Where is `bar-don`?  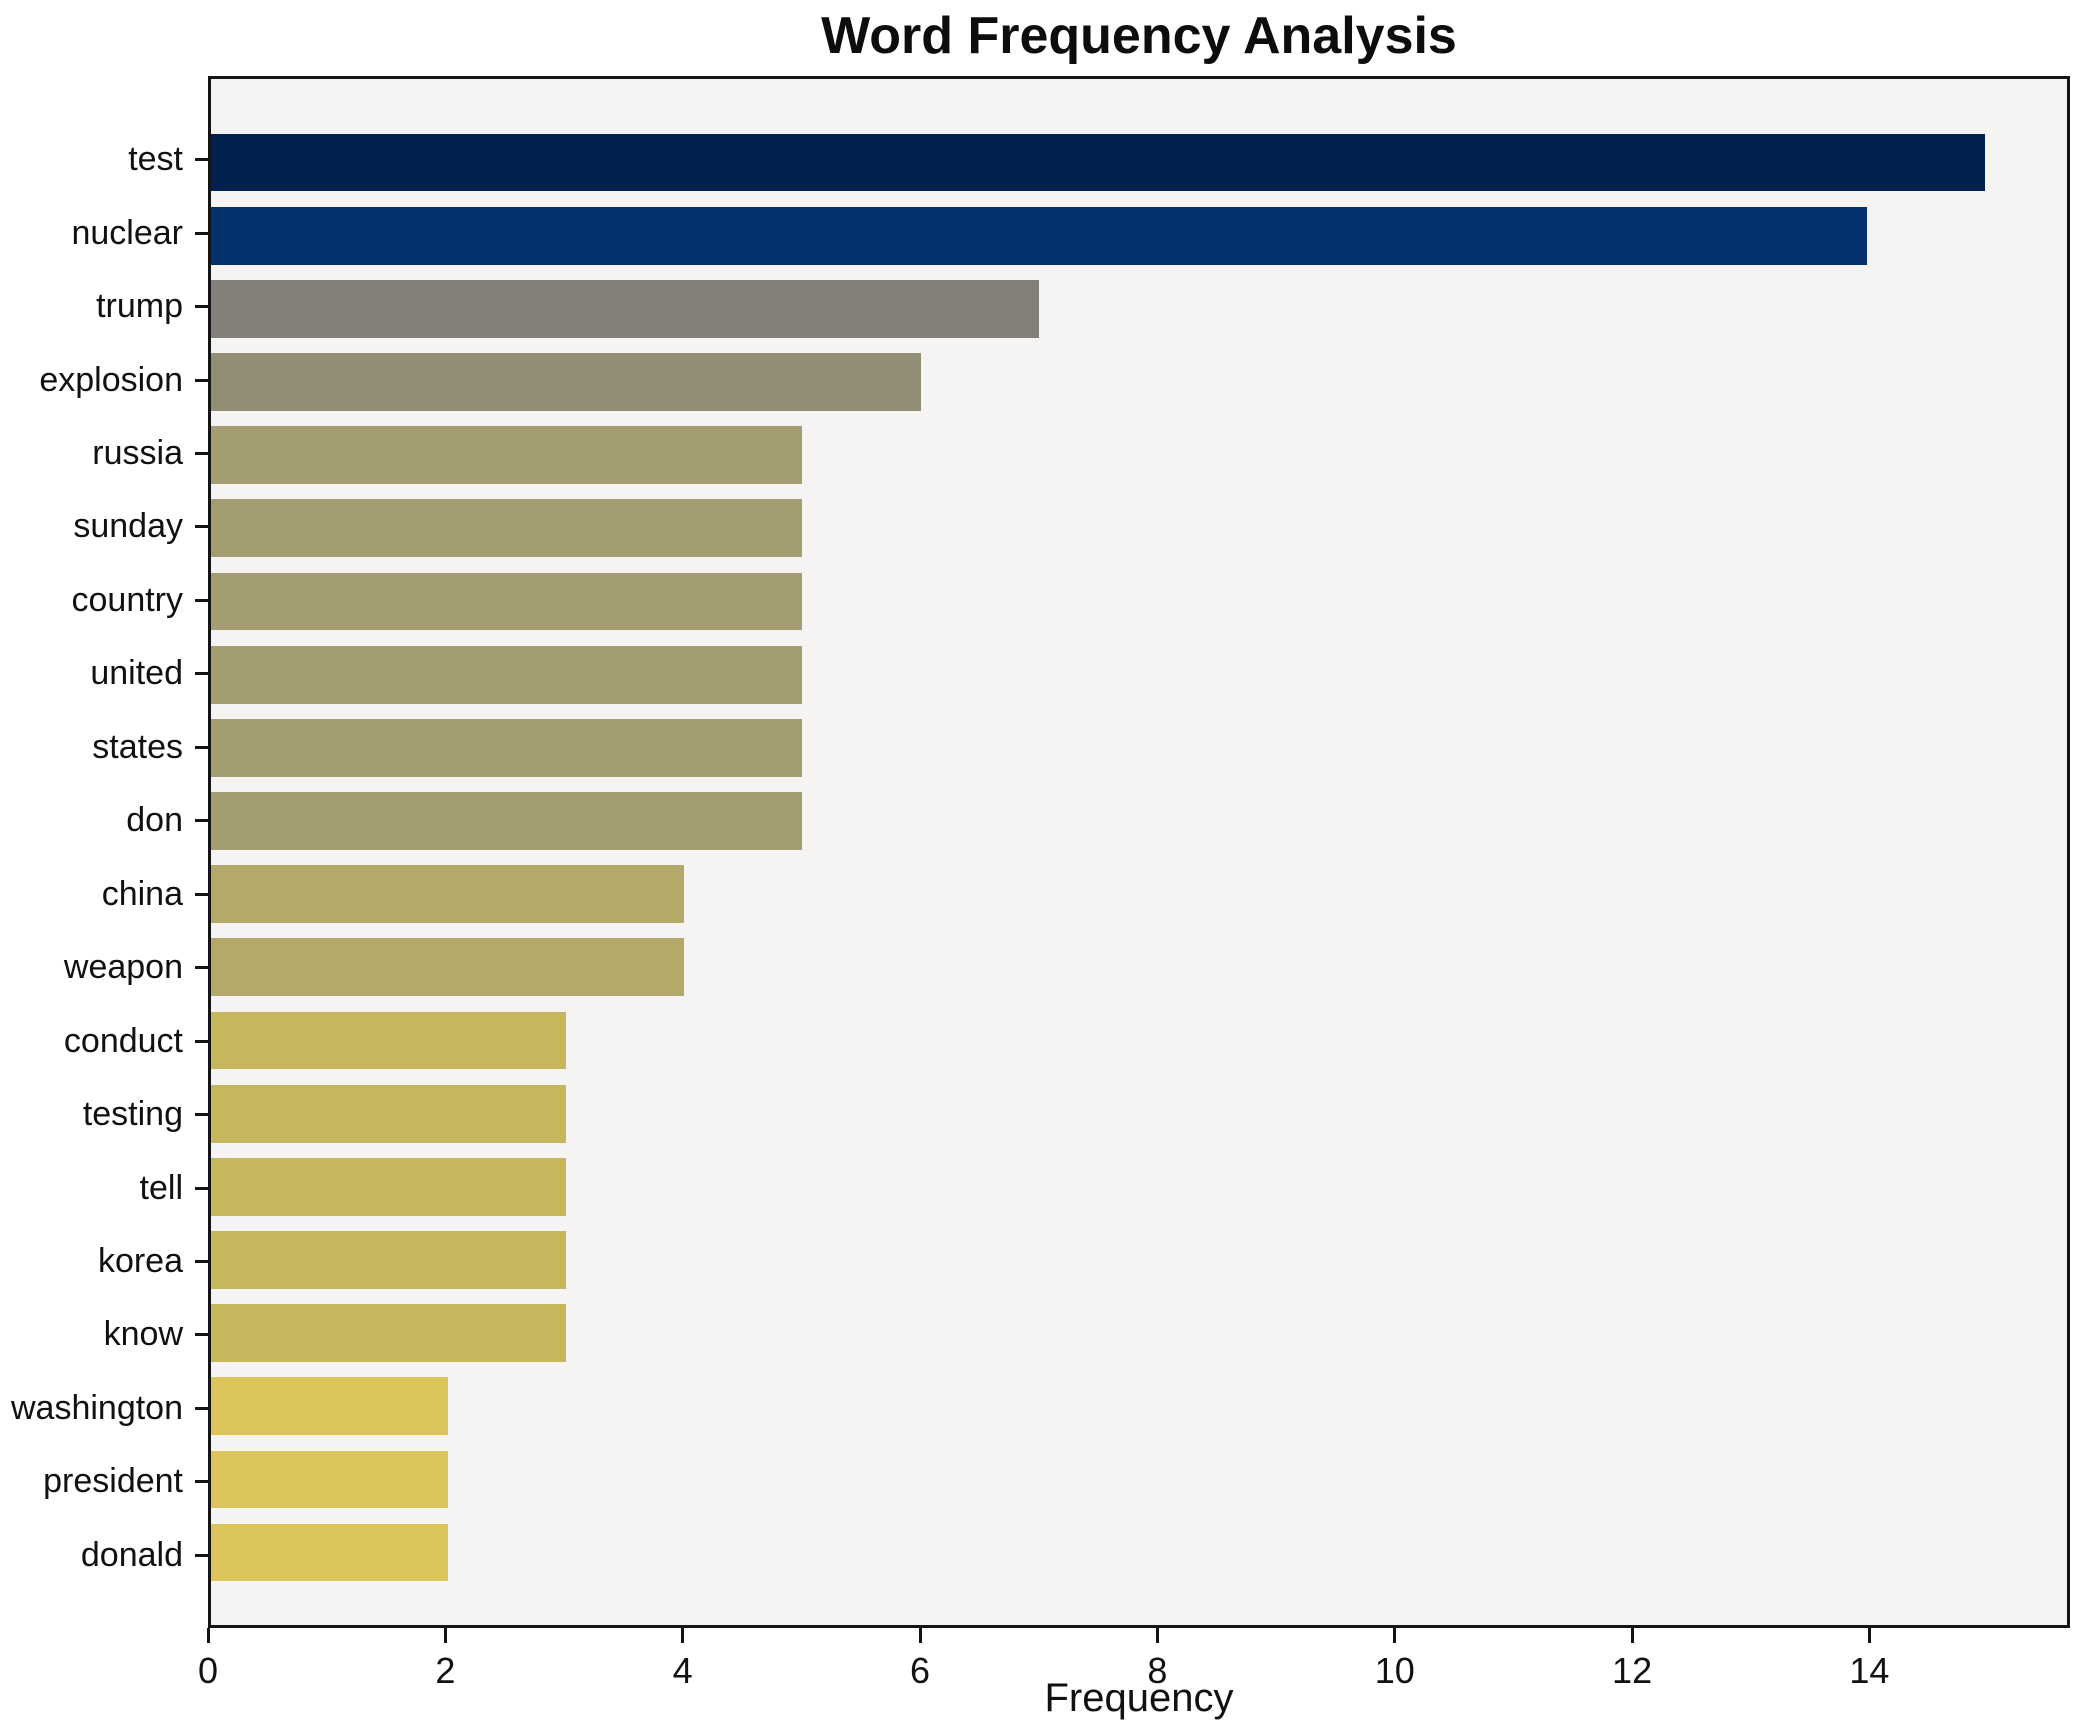
bar-don is located at coordinates (507, 821).